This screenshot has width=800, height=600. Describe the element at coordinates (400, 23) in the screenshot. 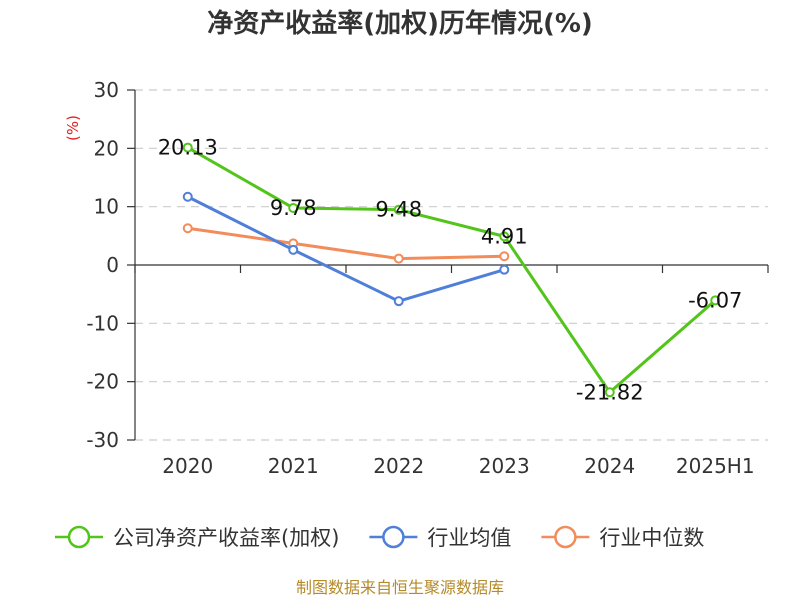

I see `chart-title: 净资产收益率(加权)历年情况(%)` at that location.